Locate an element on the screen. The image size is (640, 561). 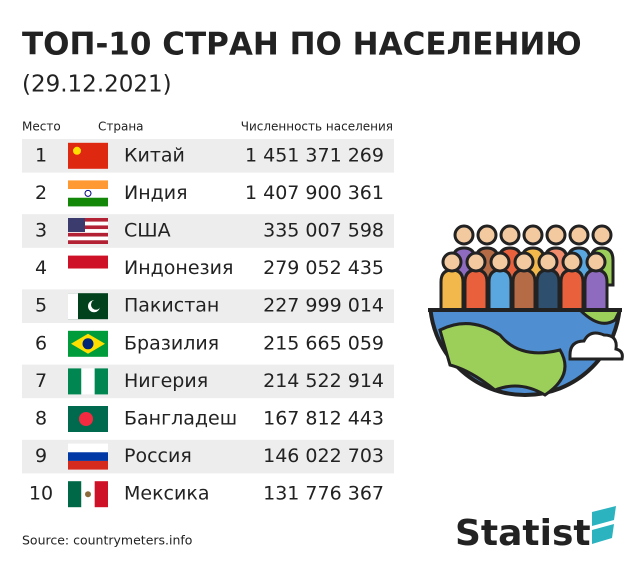
population: 279 052 435 is located at coordinates (323, 268).